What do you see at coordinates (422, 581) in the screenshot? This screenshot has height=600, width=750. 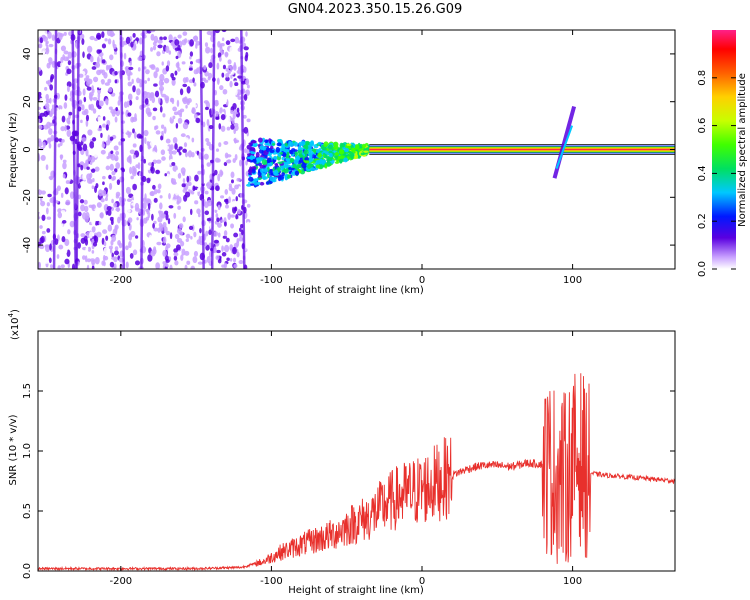 I see `snr-x-tick-label: 0` at bounding box center [422, 581].